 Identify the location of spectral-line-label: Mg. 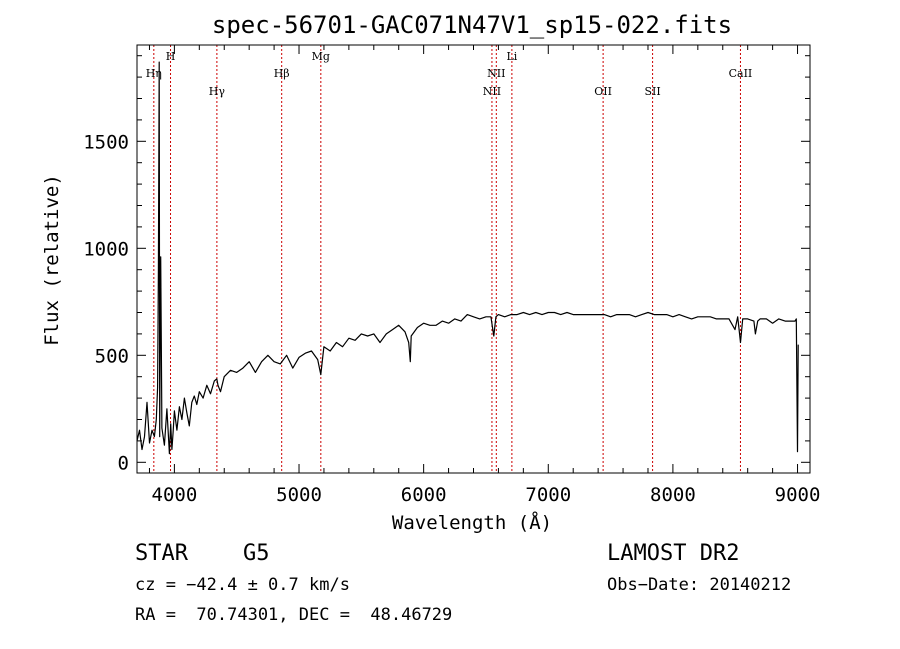
(321, 56).